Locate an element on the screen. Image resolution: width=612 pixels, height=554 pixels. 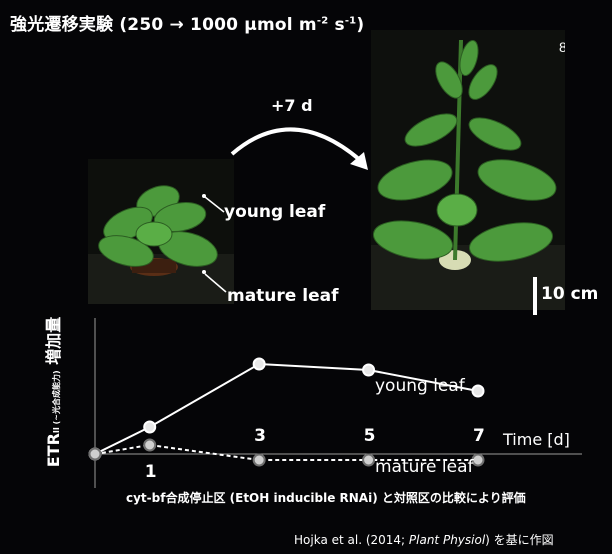
x-tick-label: 5 is located at coordinates (369, 436).